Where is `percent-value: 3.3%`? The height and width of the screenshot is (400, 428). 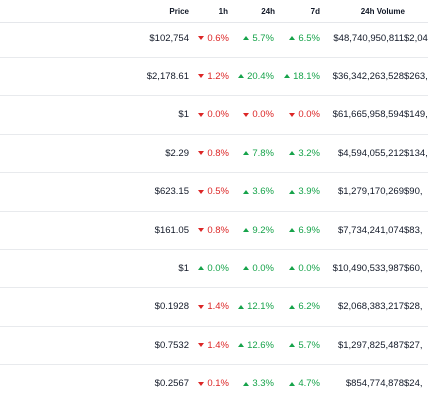 percent-value: 3.3% is located at coordinates (263, 384).